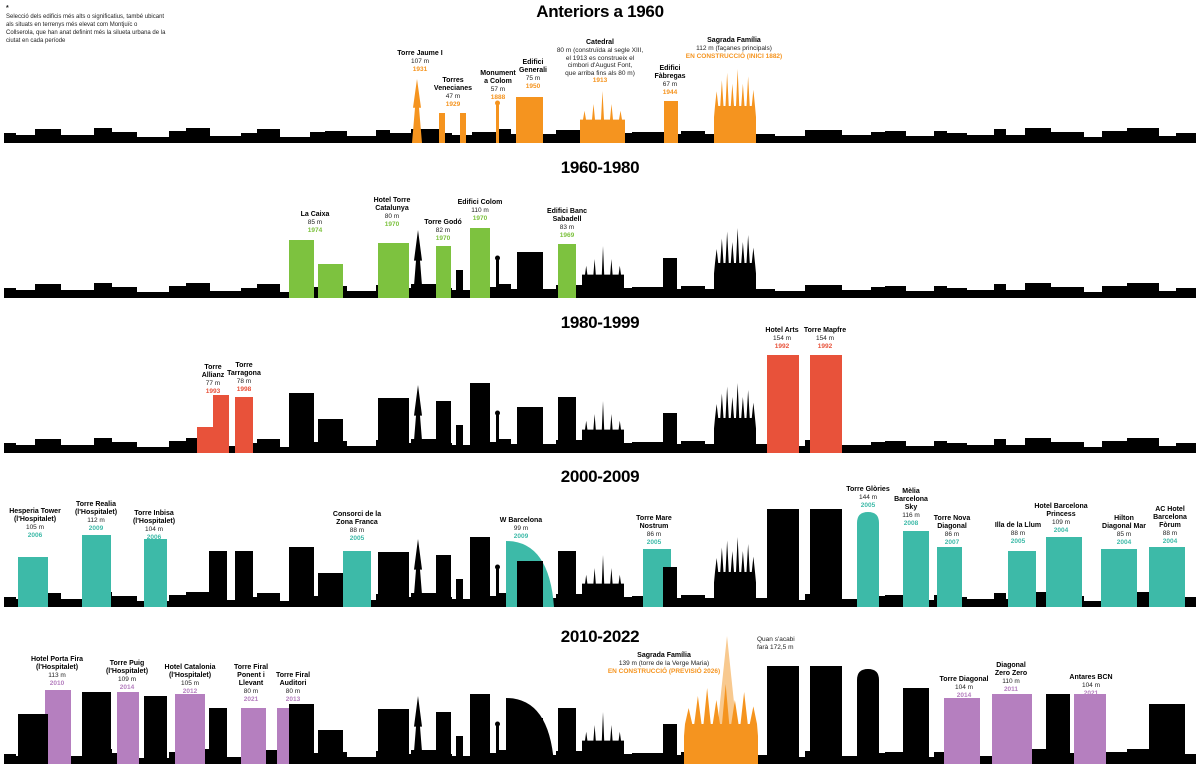  What do you see at coordinates (964, 687) in the screenshot?
I see `building-label: Torre Diagonal 104 m 2014` at bounding box center [964, 687].